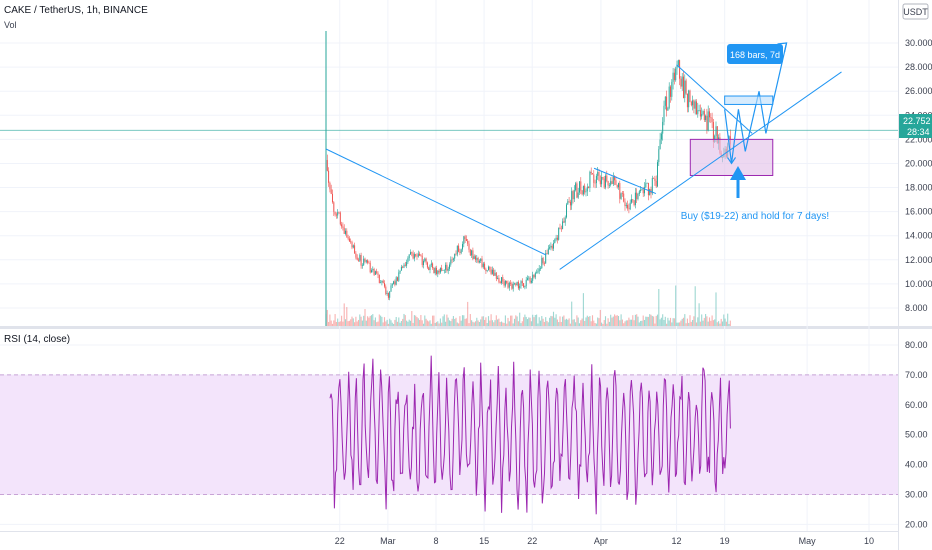 Image resolution: width=932 pixels, height=550 pixels. I want to click on projection-path, so click(756, 103).